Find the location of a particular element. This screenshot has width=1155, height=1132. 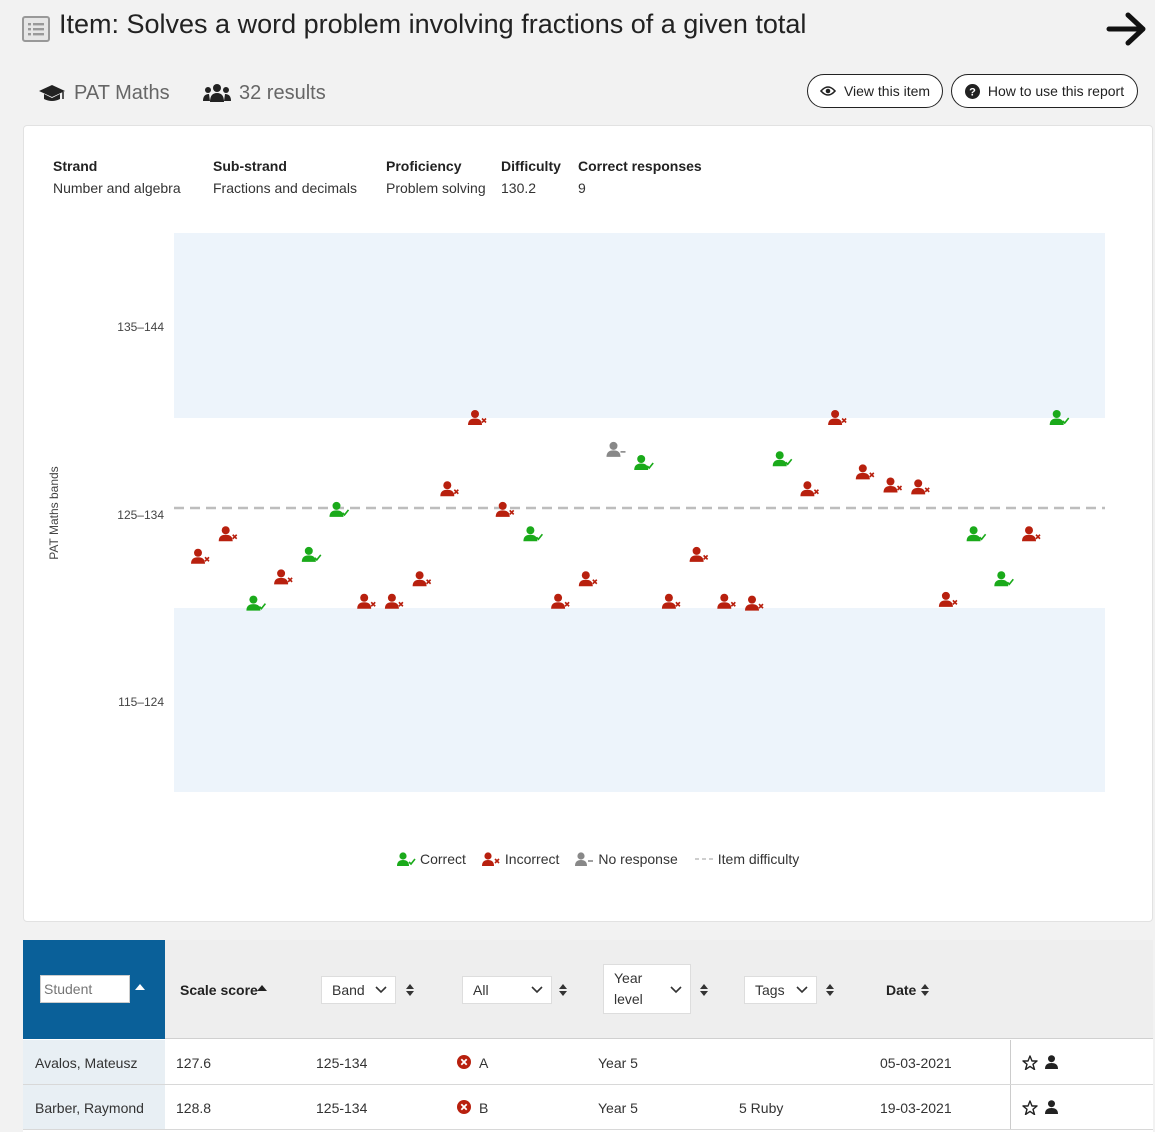

student-name: Avalos, Mateusz is located at coordinates (86, 1063).